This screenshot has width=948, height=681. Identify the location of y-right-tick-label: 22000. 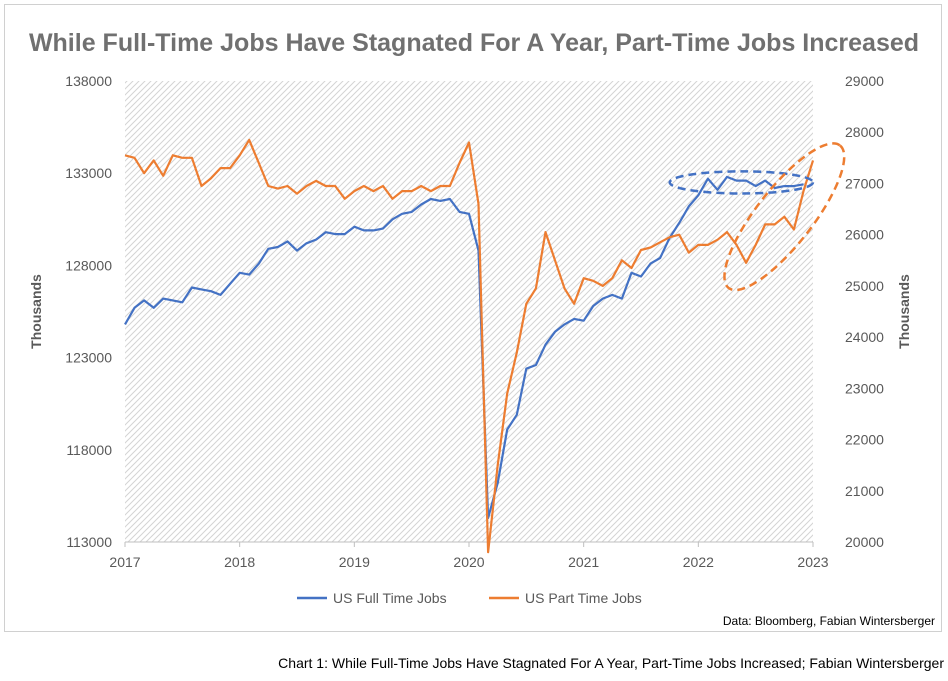
(864, 440).